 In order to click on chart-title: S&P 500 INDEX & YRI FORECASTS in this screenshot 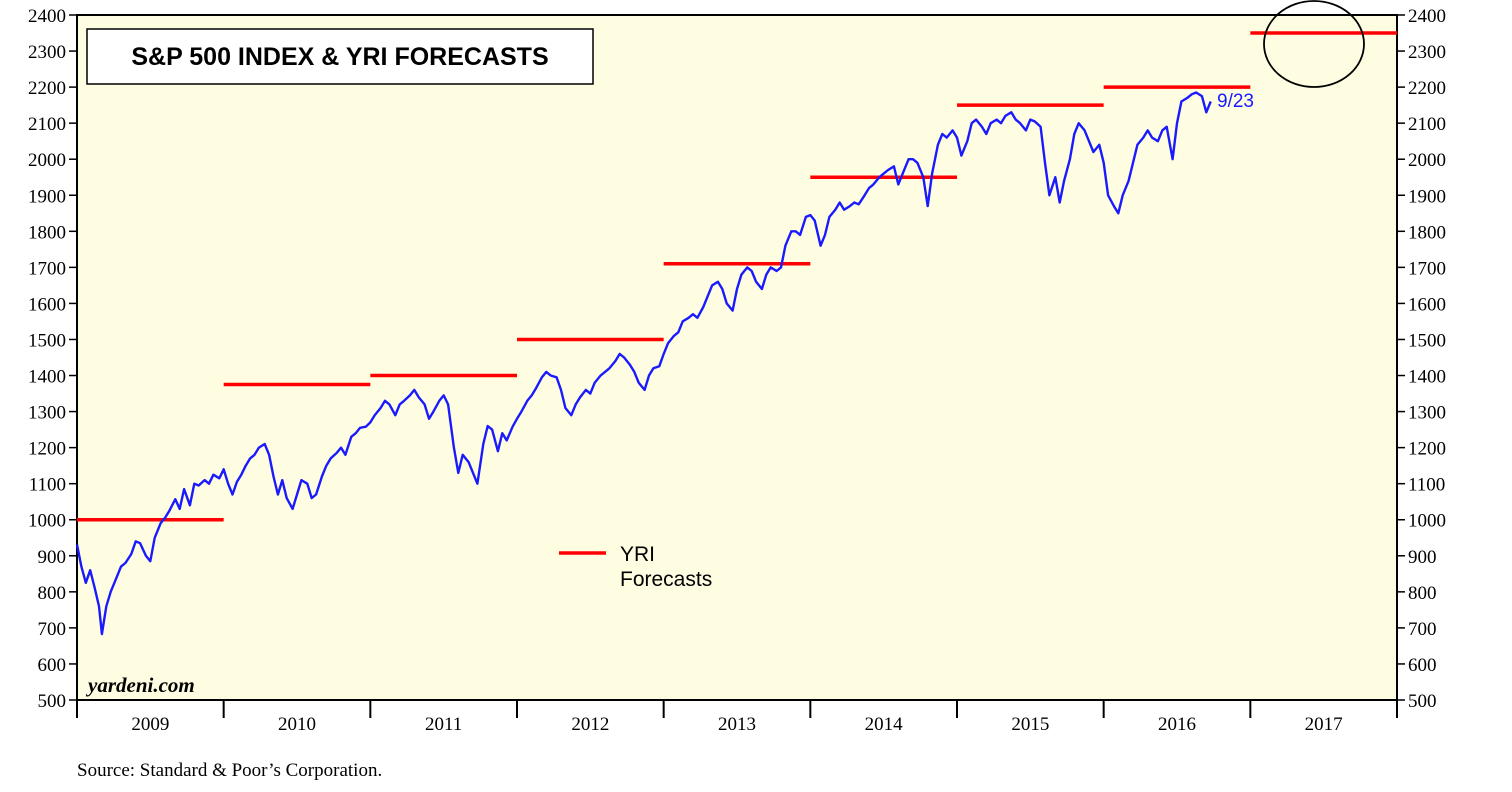, I will do `click(339, 57)`.